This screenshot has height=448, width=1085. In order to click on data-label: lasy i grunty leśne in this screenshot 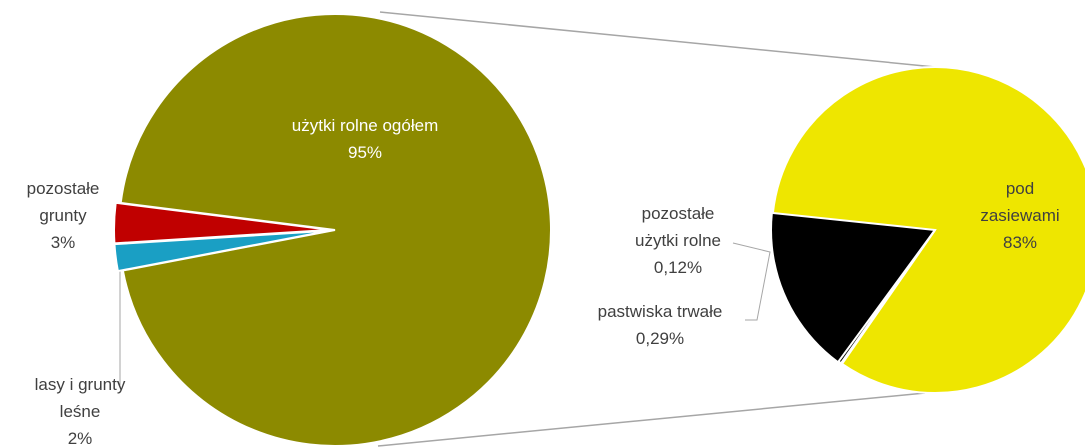, I will do `click(80, 398)`.